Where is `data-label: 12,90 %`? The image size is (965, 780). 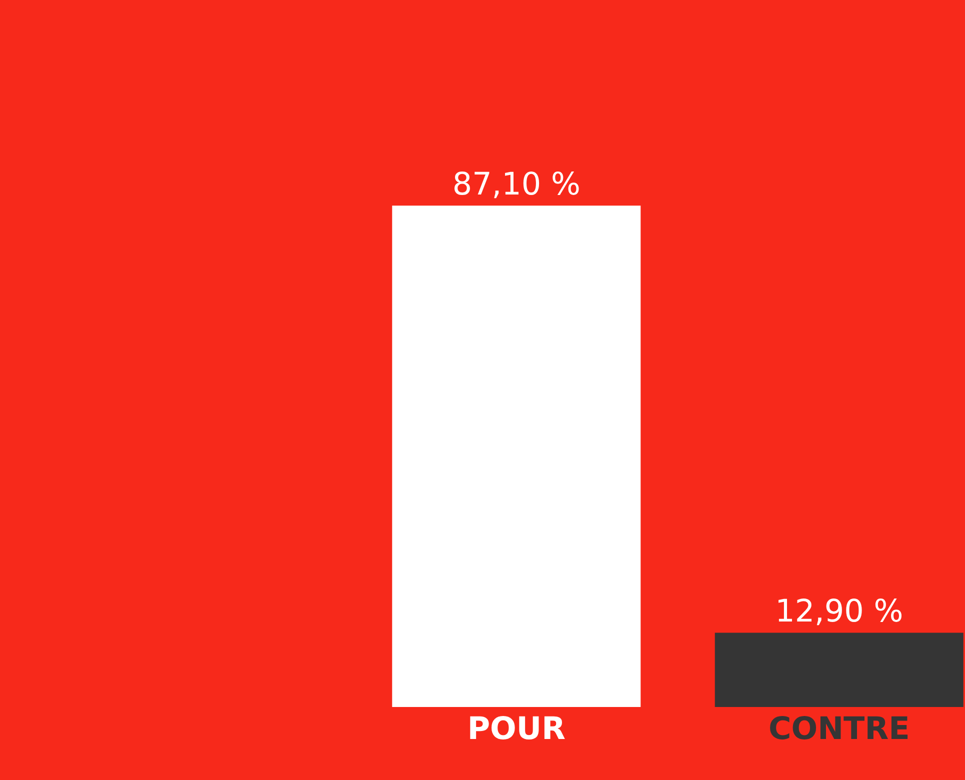
data-label: 12,90 % is located at coordinates (839, 612).